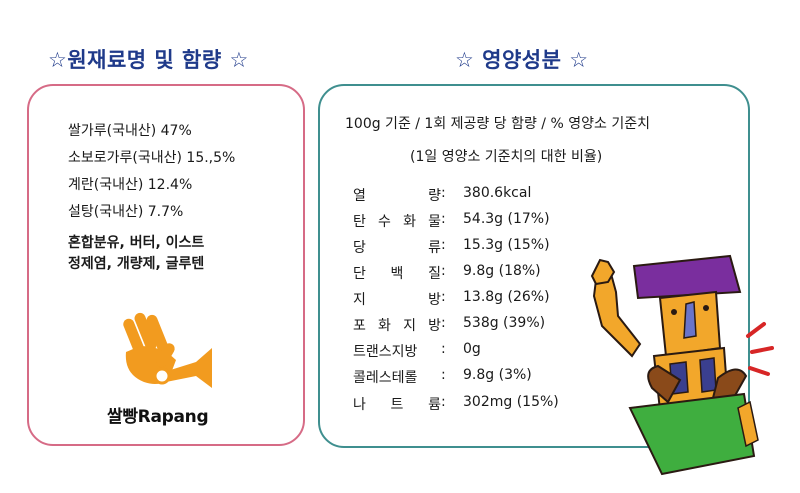  I want to click on nutrition-basis-note: (1일 영양소 기준치의 대한 비율), so click(506, 157).